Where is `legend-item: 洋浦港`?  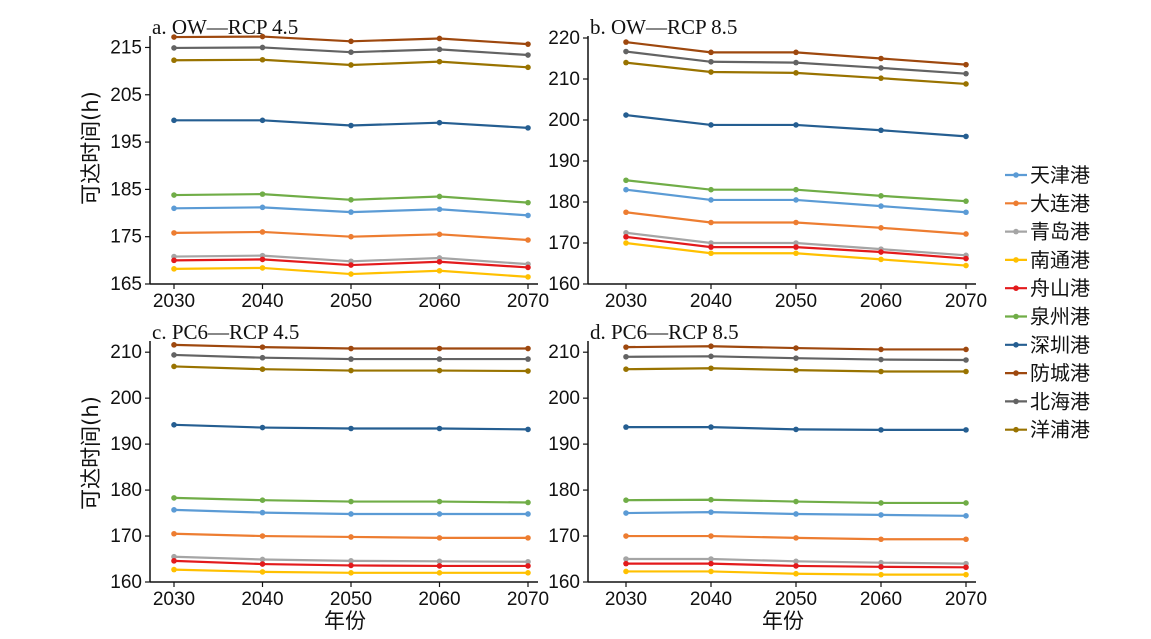
legend-item: 洋浦港 is located at coordinates (1047, 430).